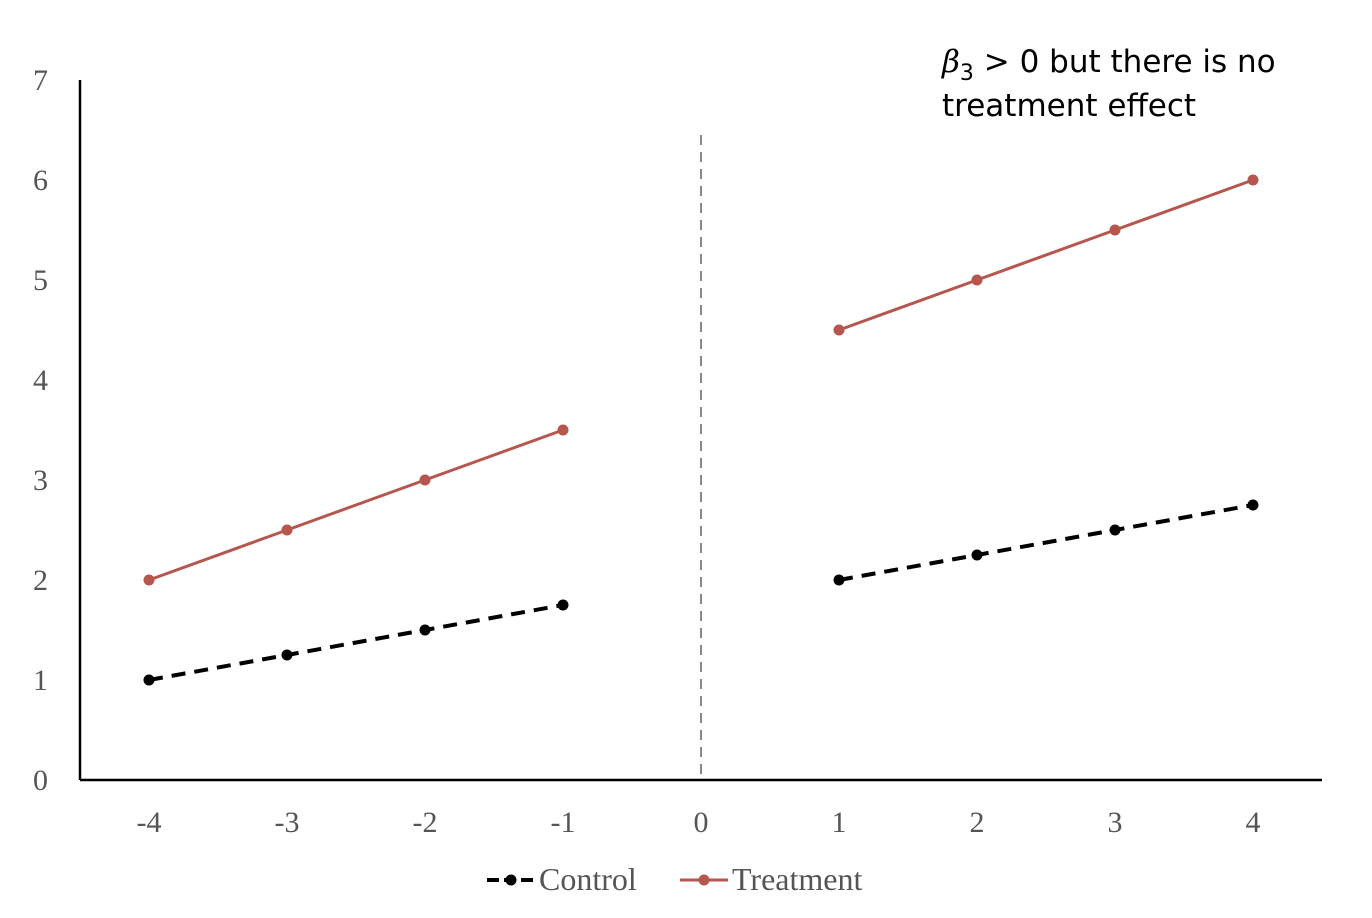  What do you see at coordinates (588, 879) in the screenshot?
I see `legend-control-label: Control` at bounding box center [588, 879].